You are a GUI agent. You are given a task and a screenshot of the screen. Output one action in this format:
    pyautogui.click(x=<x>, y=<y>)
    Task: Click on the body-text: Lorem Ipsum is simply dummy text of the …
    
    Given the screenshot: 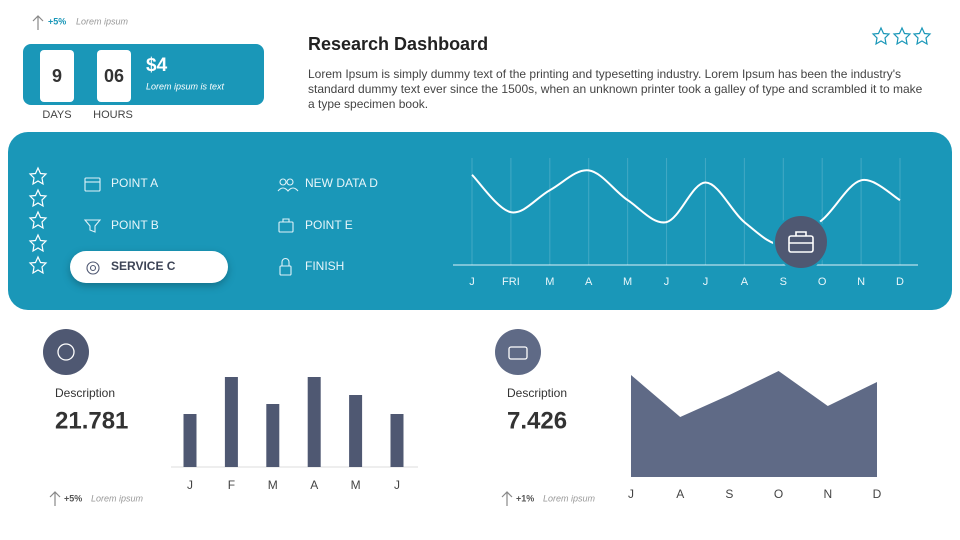 What is the action you would take?
    pyautogui.click(x=615, y=89)
    